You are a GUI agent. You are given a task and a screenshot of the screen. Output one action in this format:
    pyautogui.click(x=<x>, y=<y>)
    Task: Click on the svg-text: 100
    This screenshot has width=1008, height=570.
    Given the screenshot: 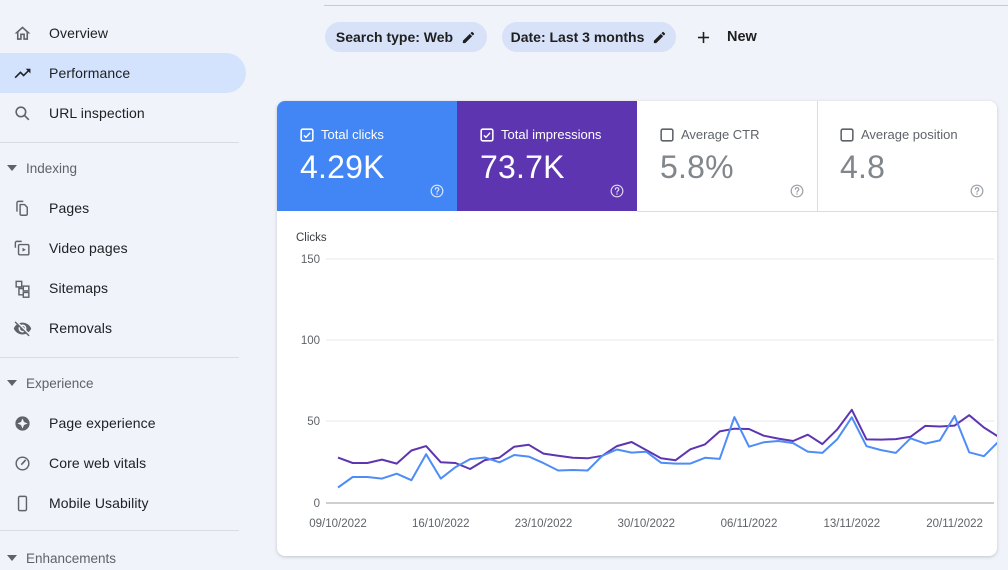 What is the action you would take?
    pyautogui.click(x=310, y=341)
    